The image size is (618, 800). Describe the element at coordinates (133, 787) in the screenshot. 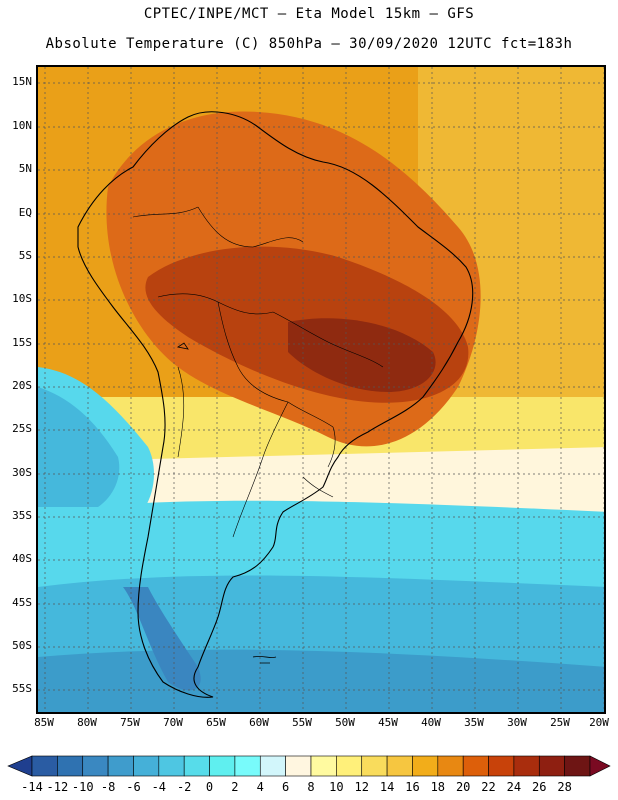

I see `colorbar-tick-label: -6` at that location.